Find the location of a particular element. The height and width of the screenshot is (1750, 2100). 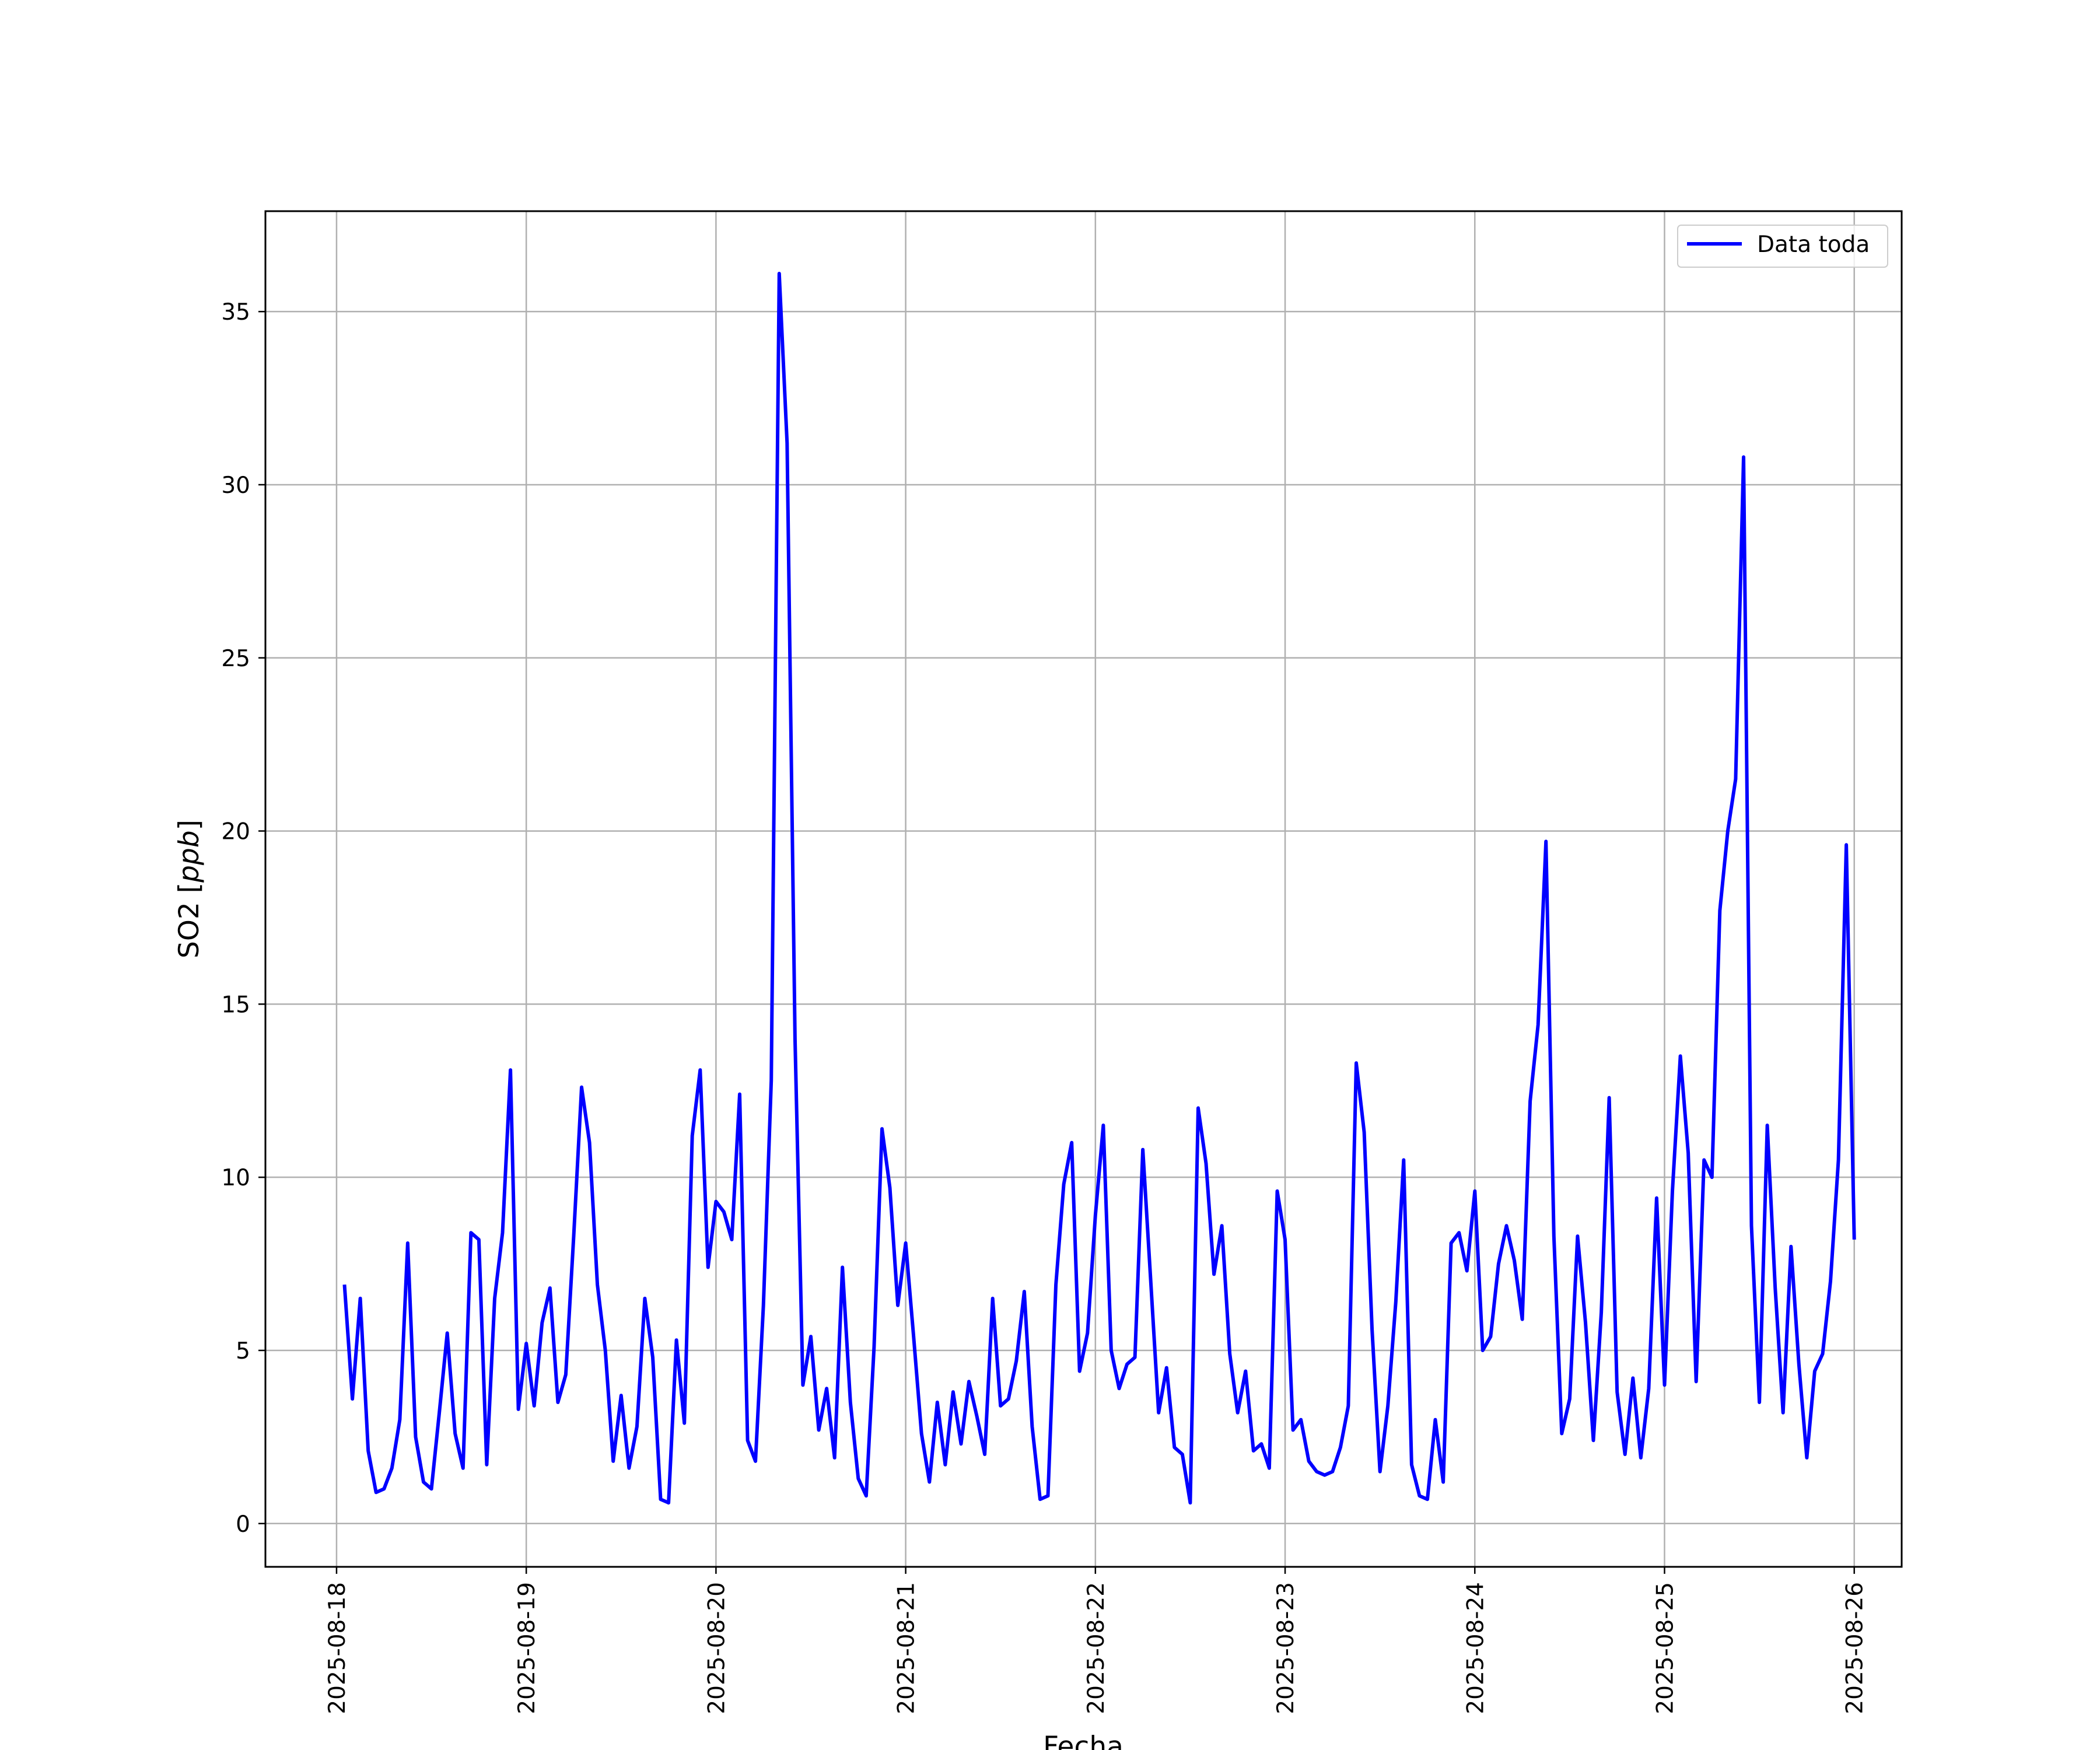

x-tick-label: 2025-08-19 is located at coordinates (527, 1648).